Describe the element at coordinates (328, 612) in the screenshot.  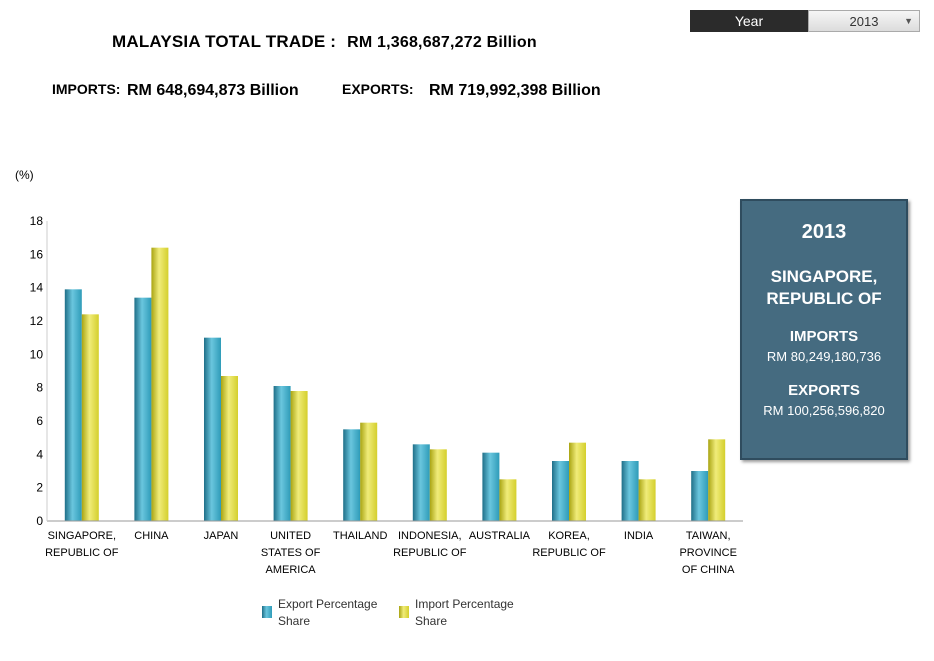
I see `legend-export-label: Export Percentage Share` at that location.